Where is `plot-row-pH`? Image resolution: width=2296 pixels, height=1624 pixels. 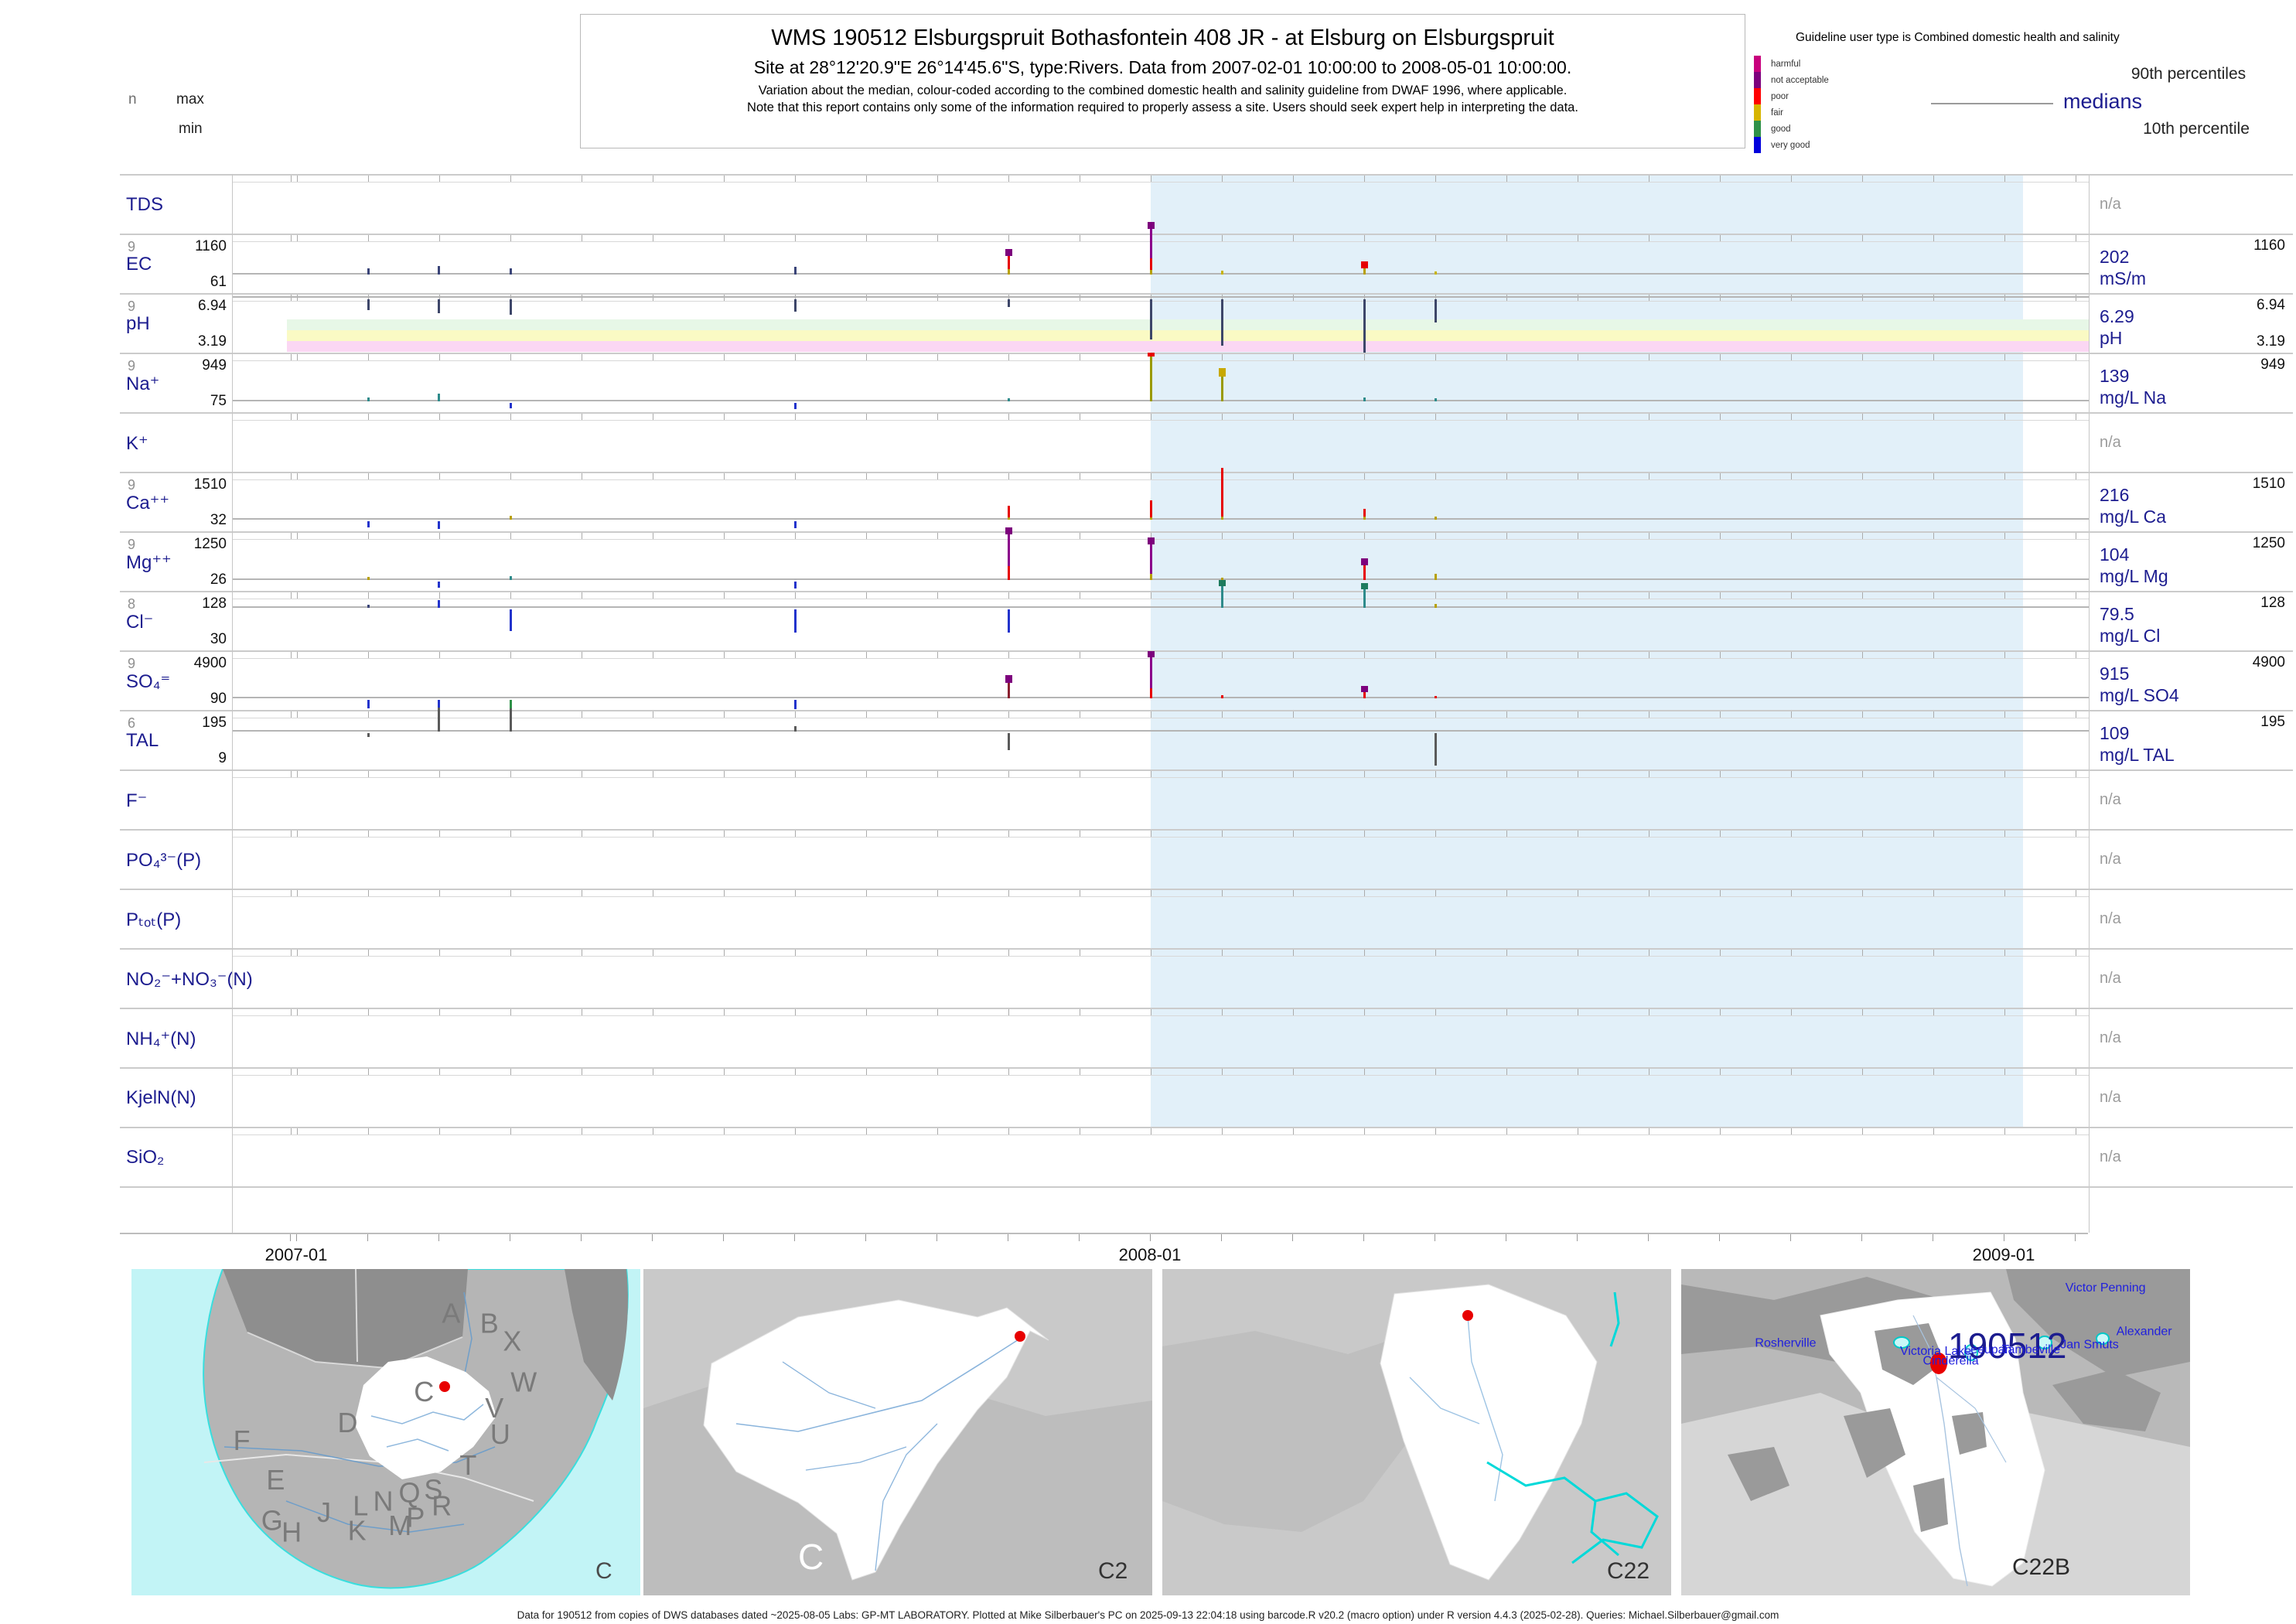
plot-row-pH is located at coordinates (1161, 323).